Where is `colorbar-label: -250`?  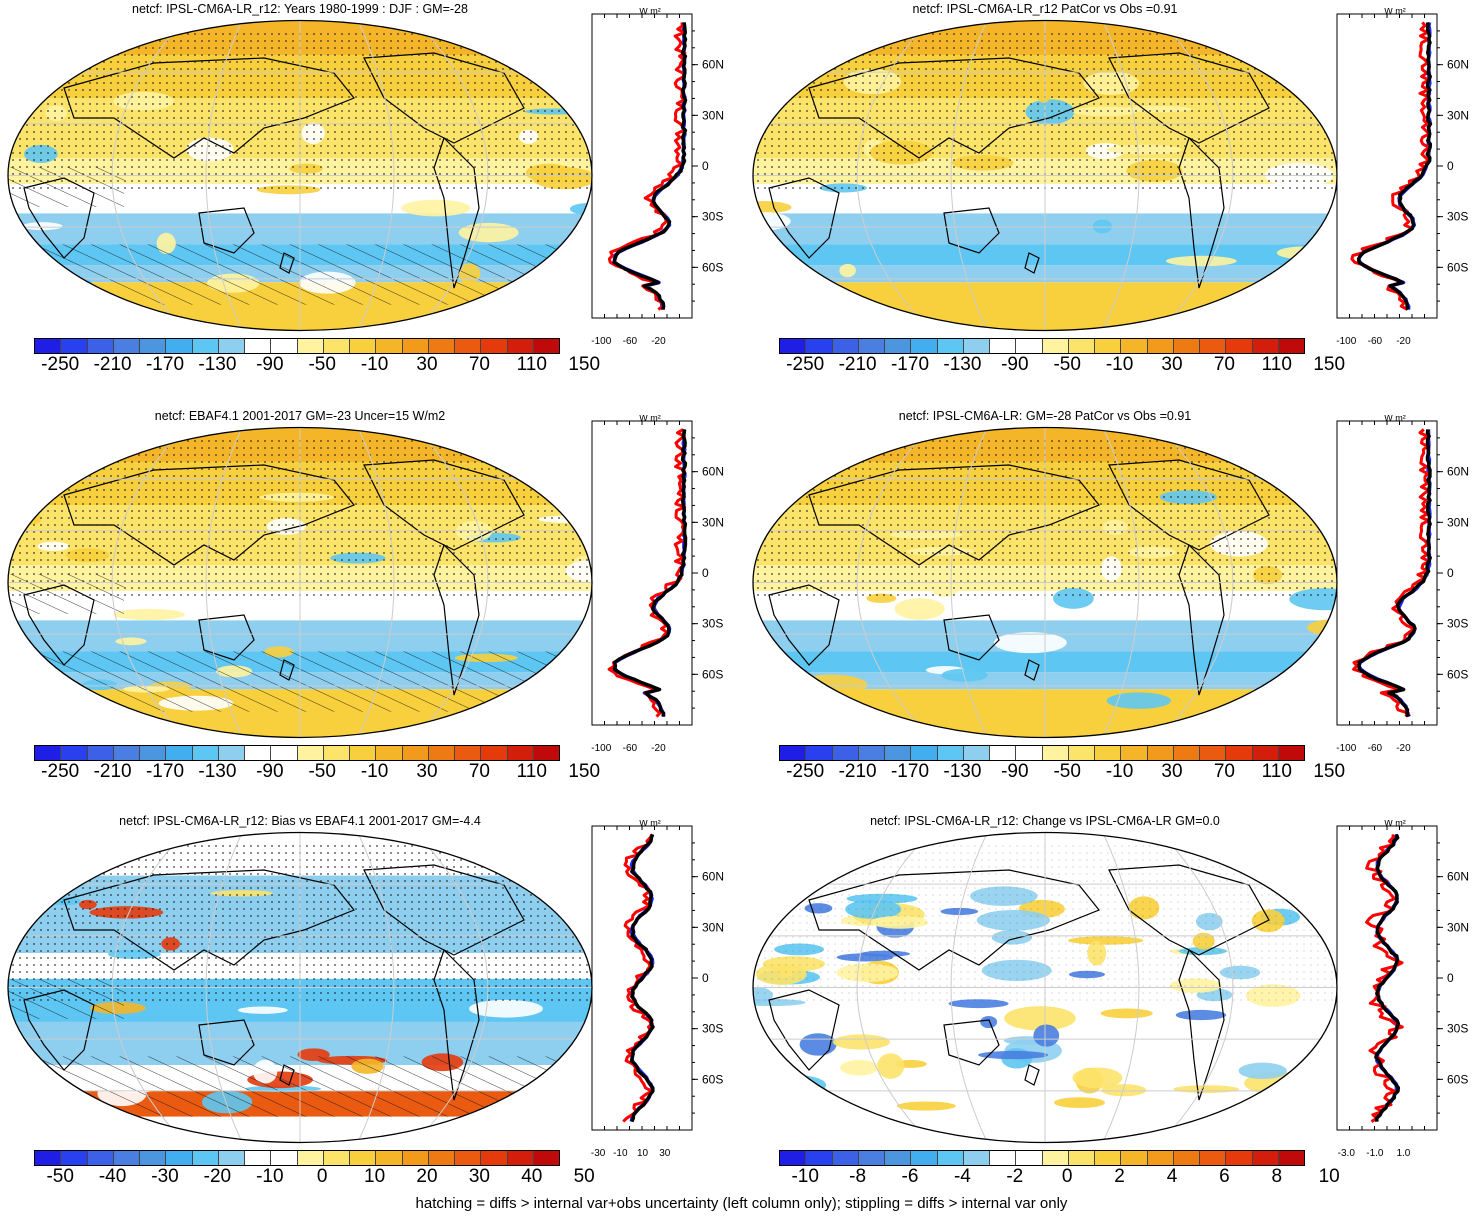 colorbar-label: -250 is located at coordinates (60, 771).